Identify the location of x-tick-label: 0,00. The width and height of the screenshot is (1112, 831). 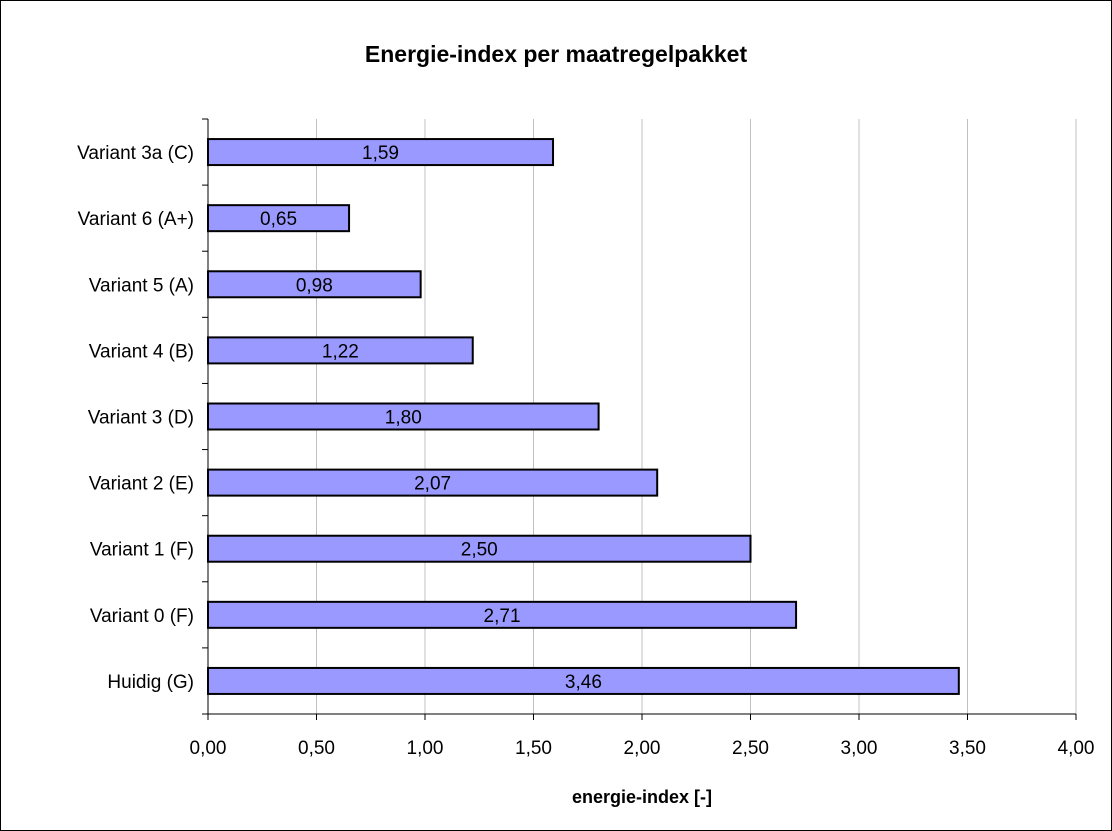
(208, 748).